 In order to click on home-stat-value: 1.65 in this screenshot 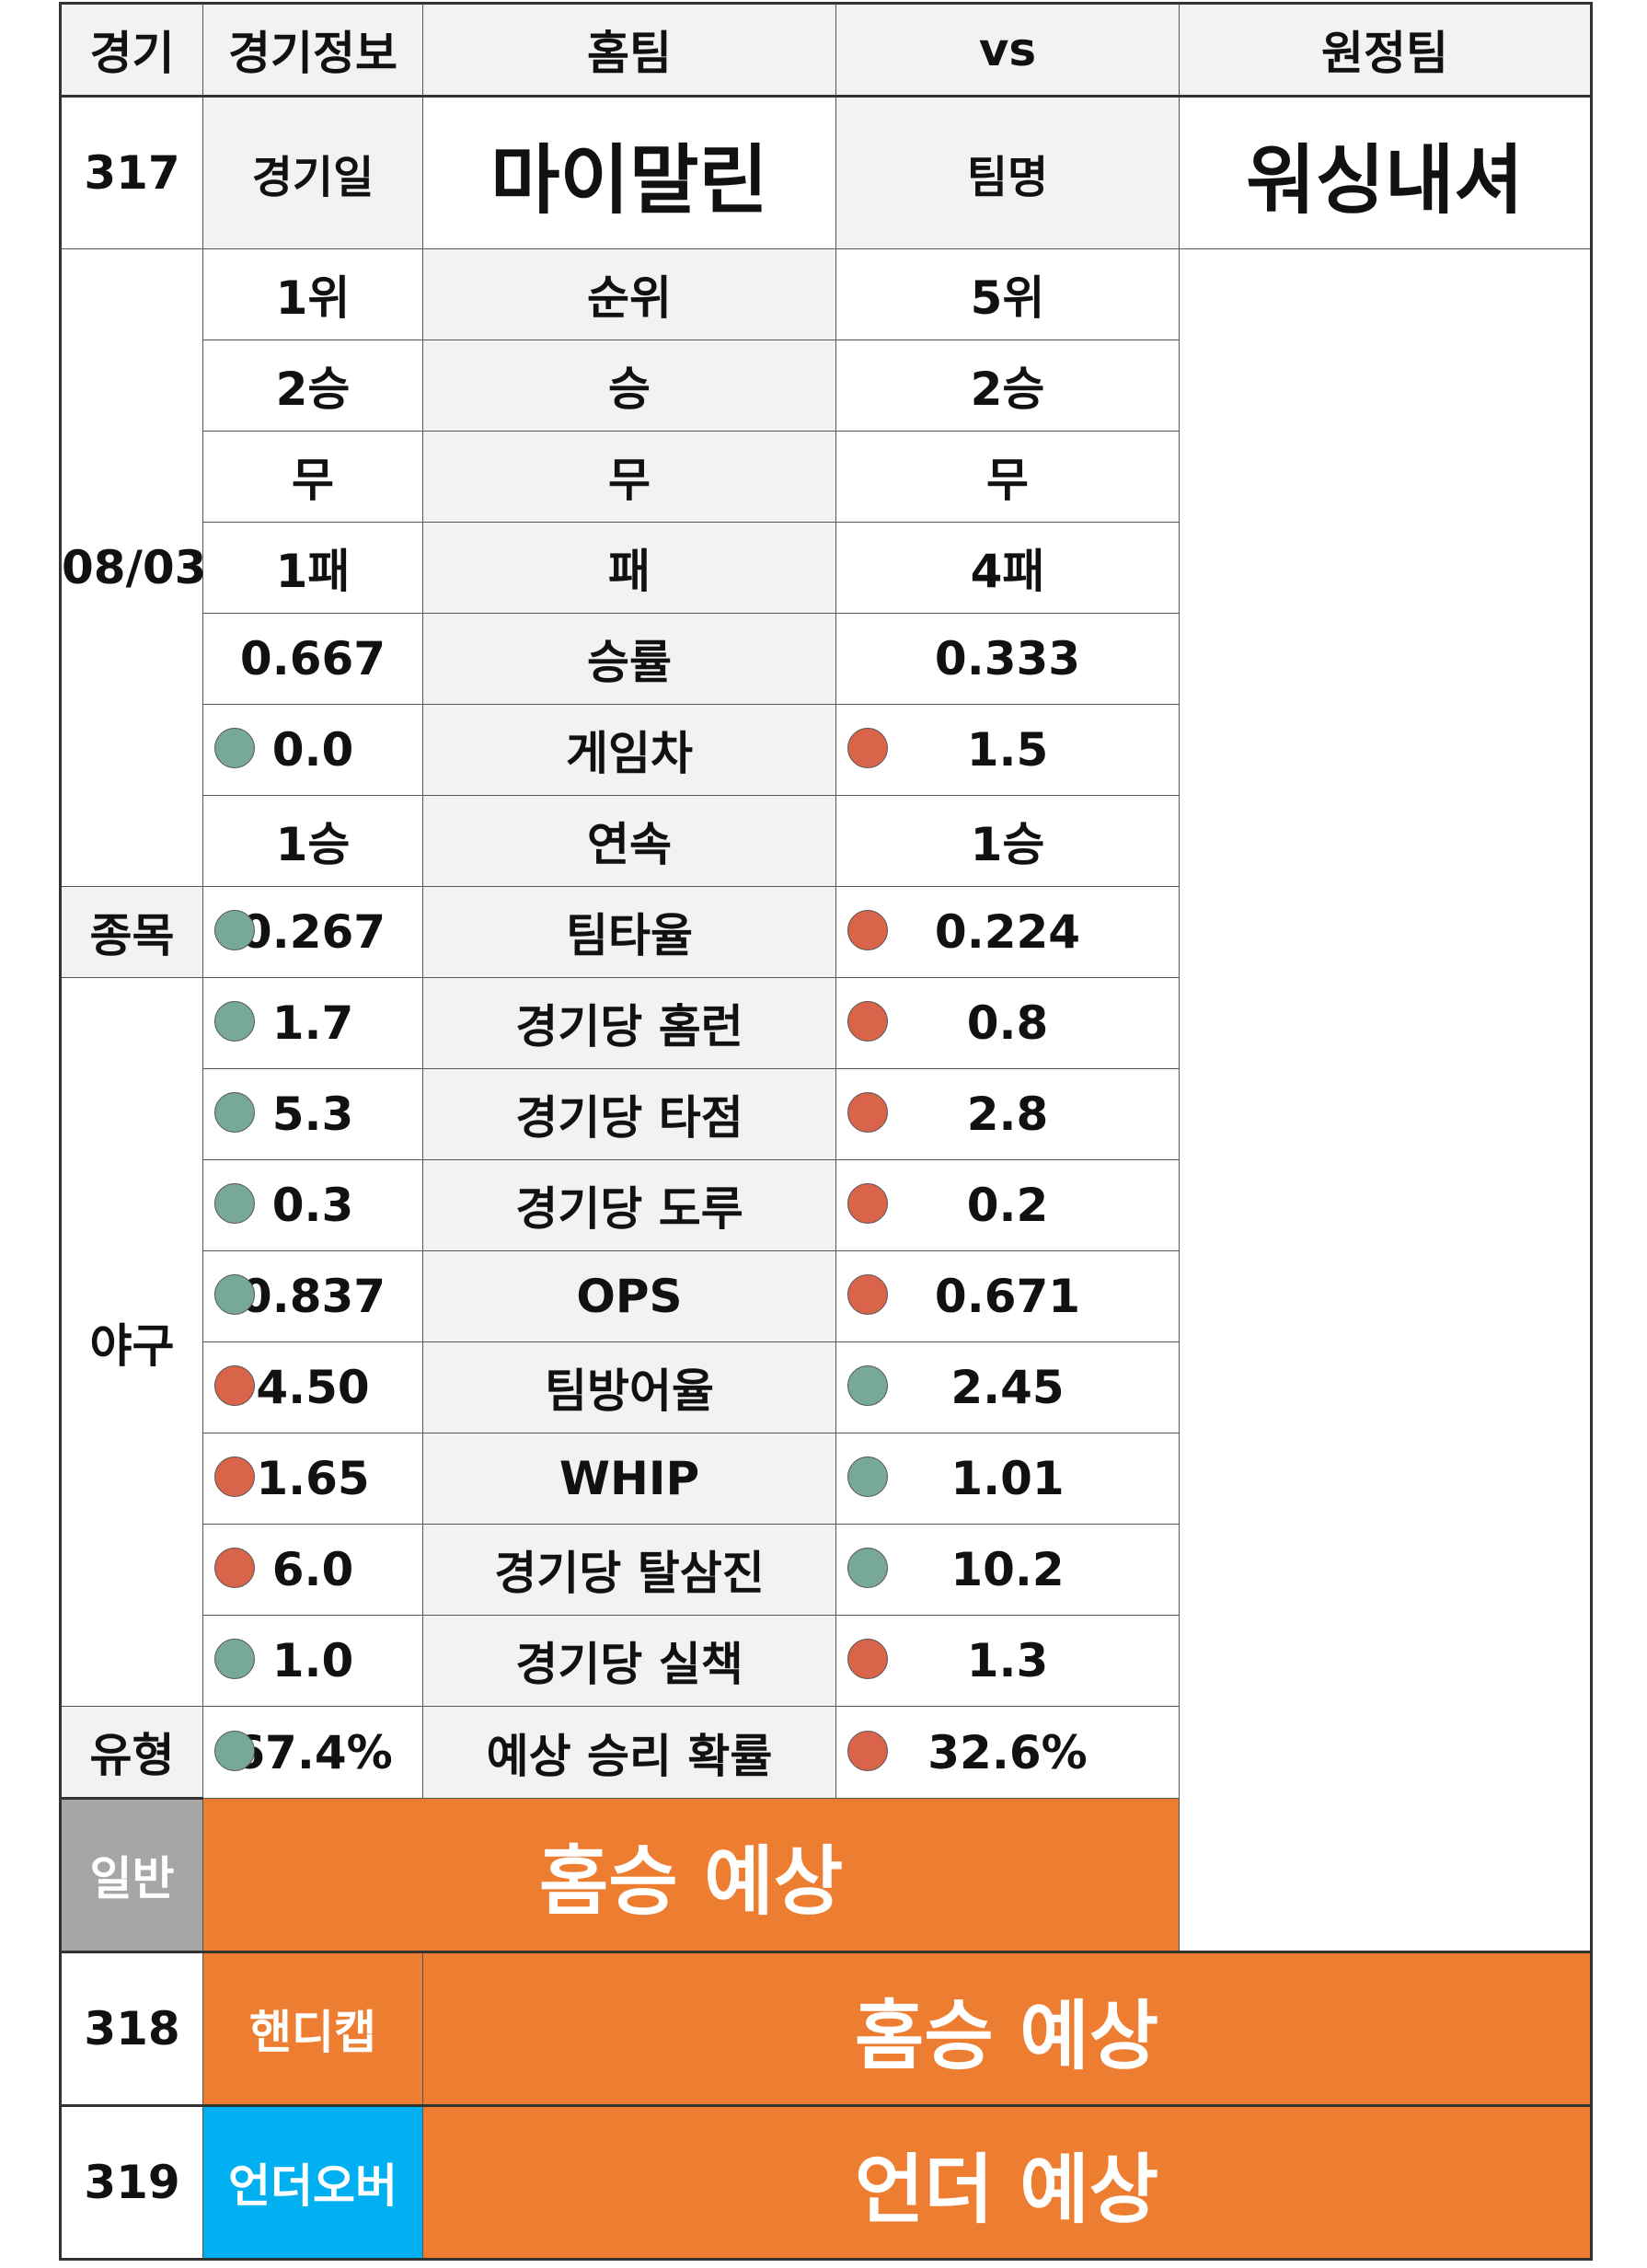, I will do `click(313, 1479)`.